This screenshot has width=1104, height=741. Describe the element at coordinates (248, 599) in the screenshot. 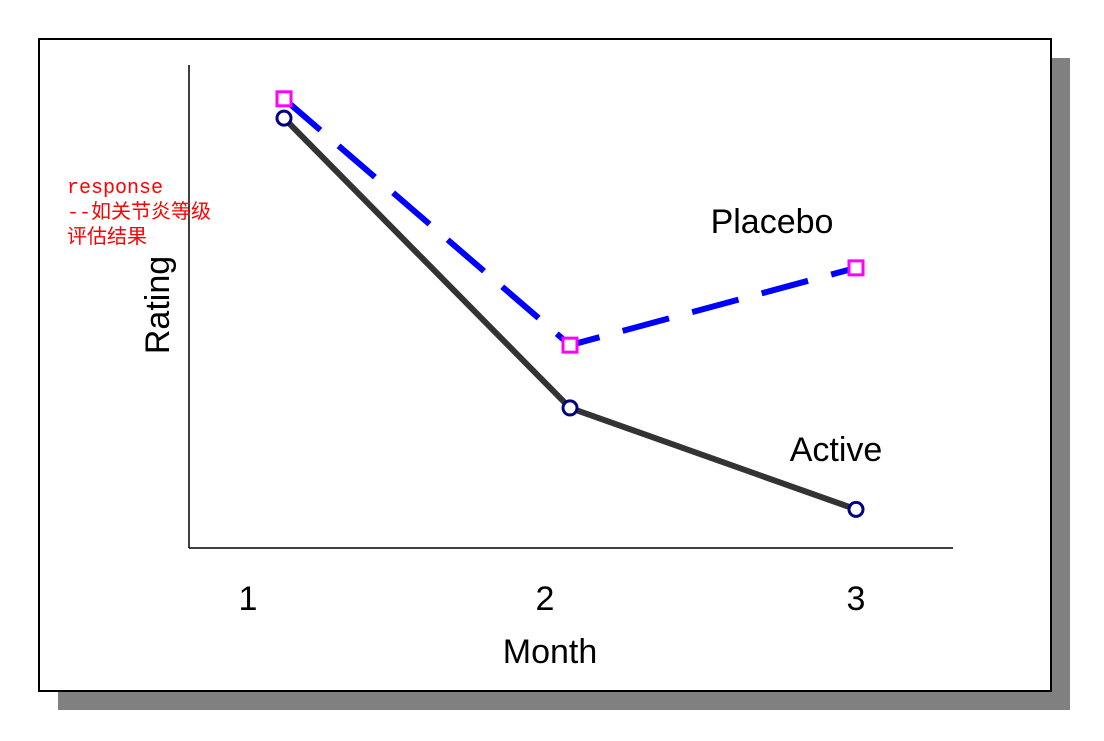

I see `x-tick-label: 1` at that location.